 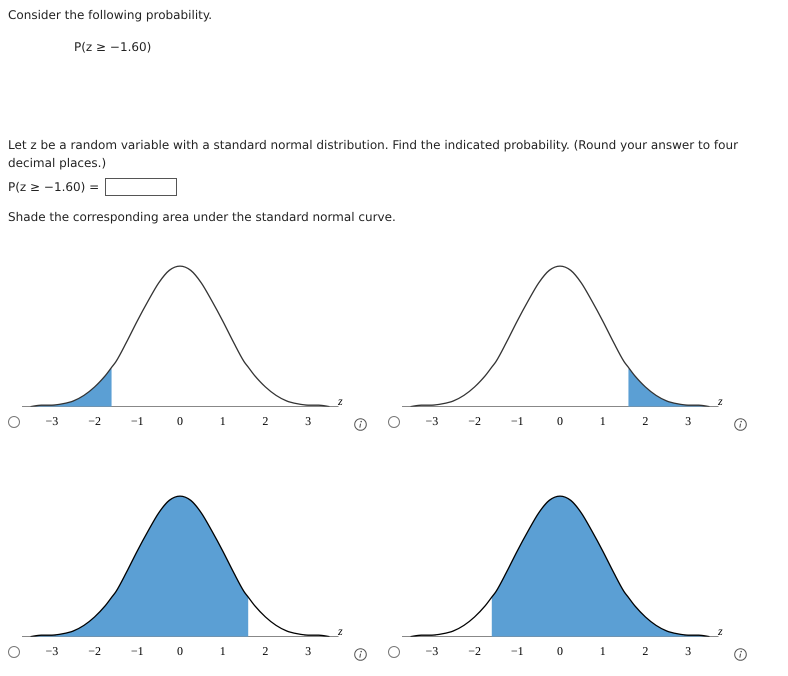 I want to click on text: P(z ≥ −1.60), so click(x=113, y=47).